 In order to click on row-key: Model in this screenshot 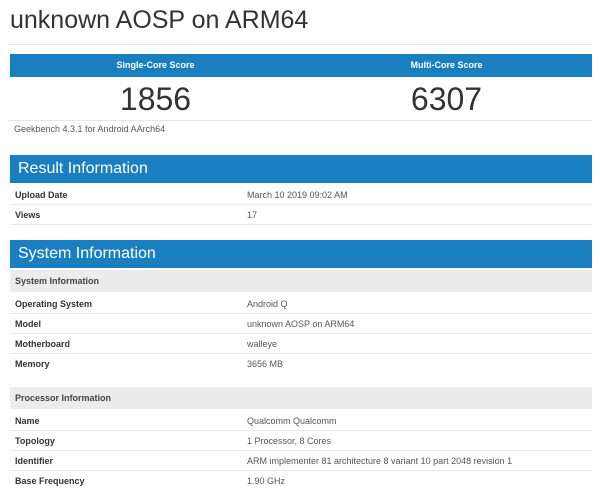, I will do `click(28, 324)`.